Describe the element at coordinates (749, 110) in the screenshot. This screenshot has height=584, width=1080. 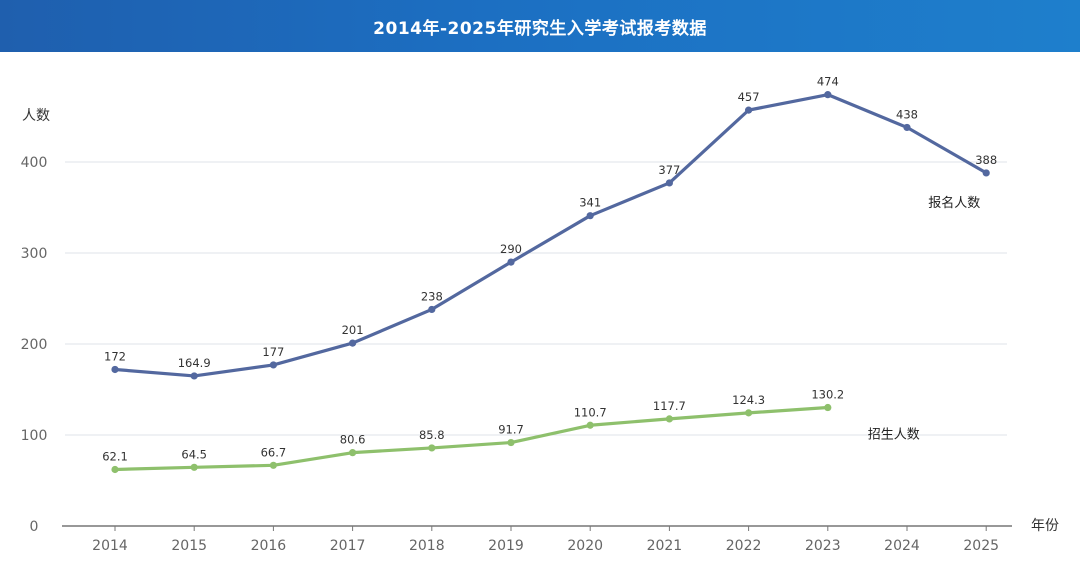
I see `data-point-s1-2022` at that location.